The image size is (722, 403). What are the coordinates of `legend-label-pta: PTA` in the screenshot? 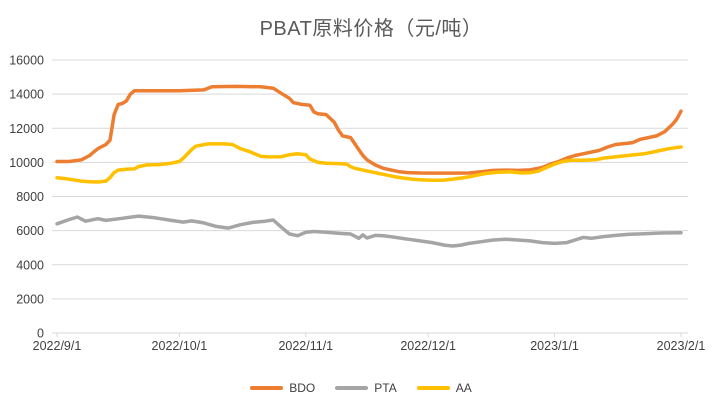 It's located at (385, 388).